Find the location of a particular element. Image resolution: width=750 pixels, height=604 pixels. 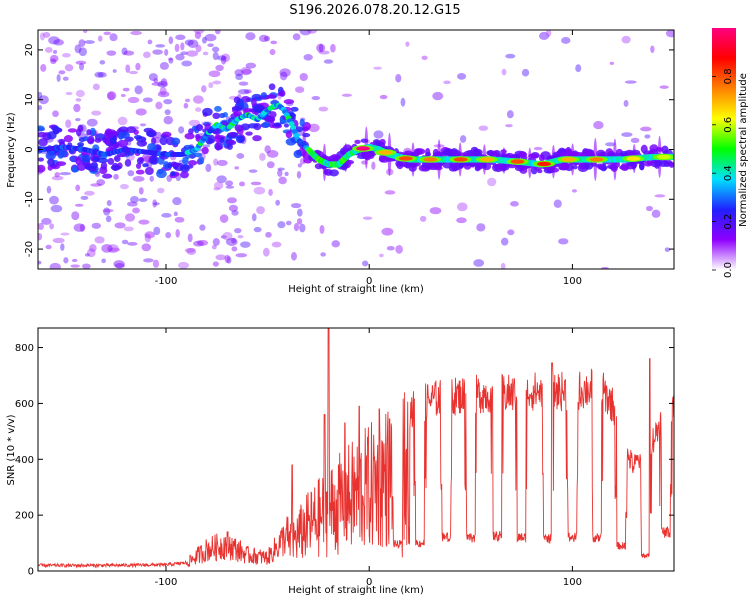

snr-x-tick-label: 0 is located at coordinates (369, 582).